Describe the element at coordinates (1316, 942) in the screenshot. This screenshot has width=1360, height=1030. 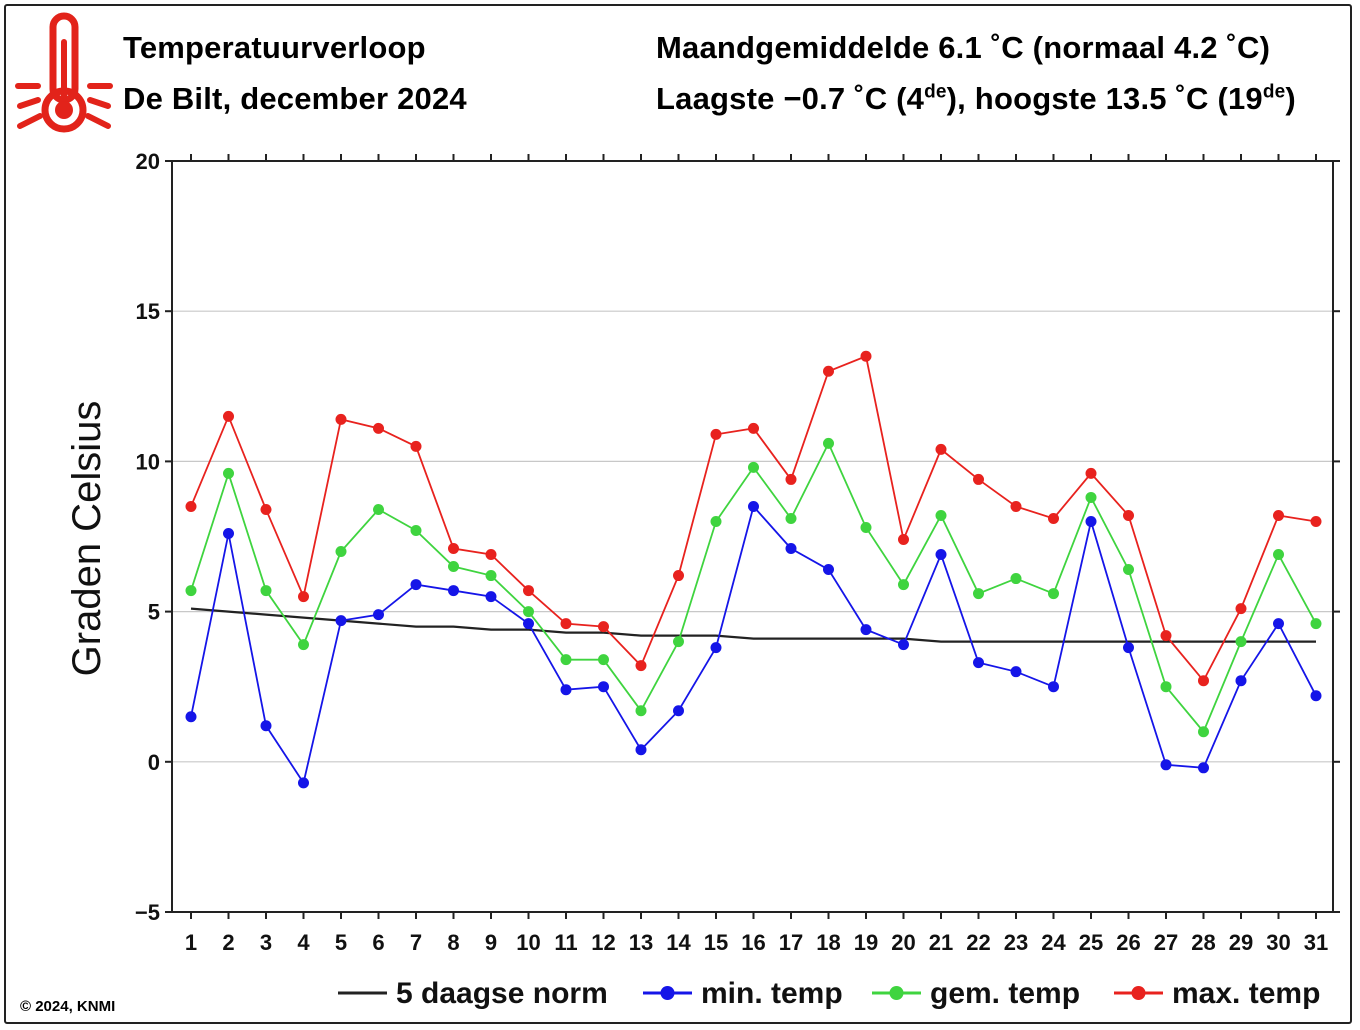
I see `x-tick-label: 31` at that location.